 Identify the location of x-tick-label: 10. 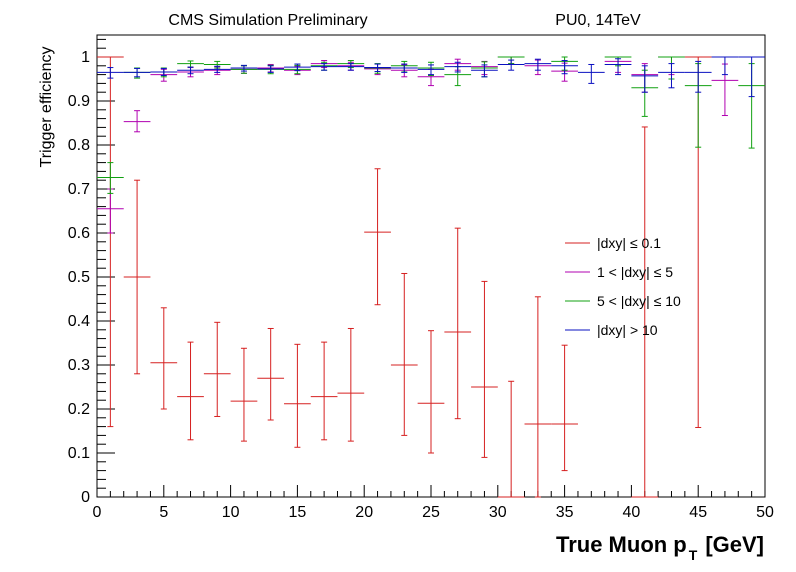
(231, 512).